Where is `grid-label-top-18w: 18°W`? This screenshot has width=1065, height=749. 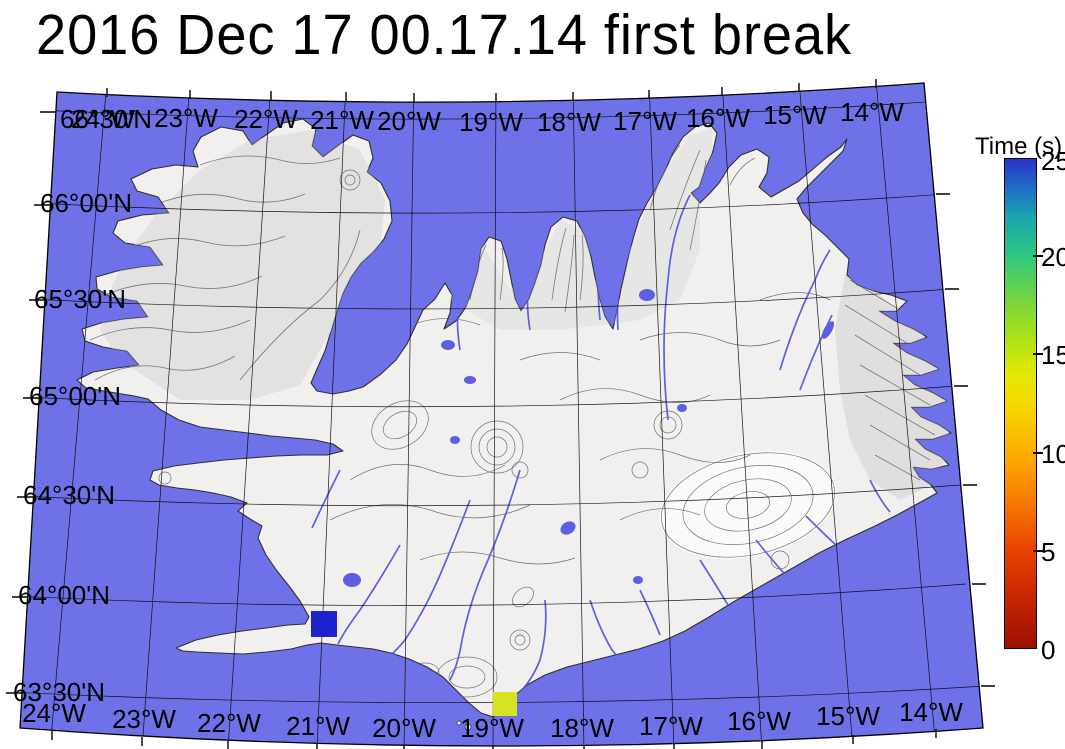 grid-label-top-18w: 18°W is located at coordinates (569, 122).